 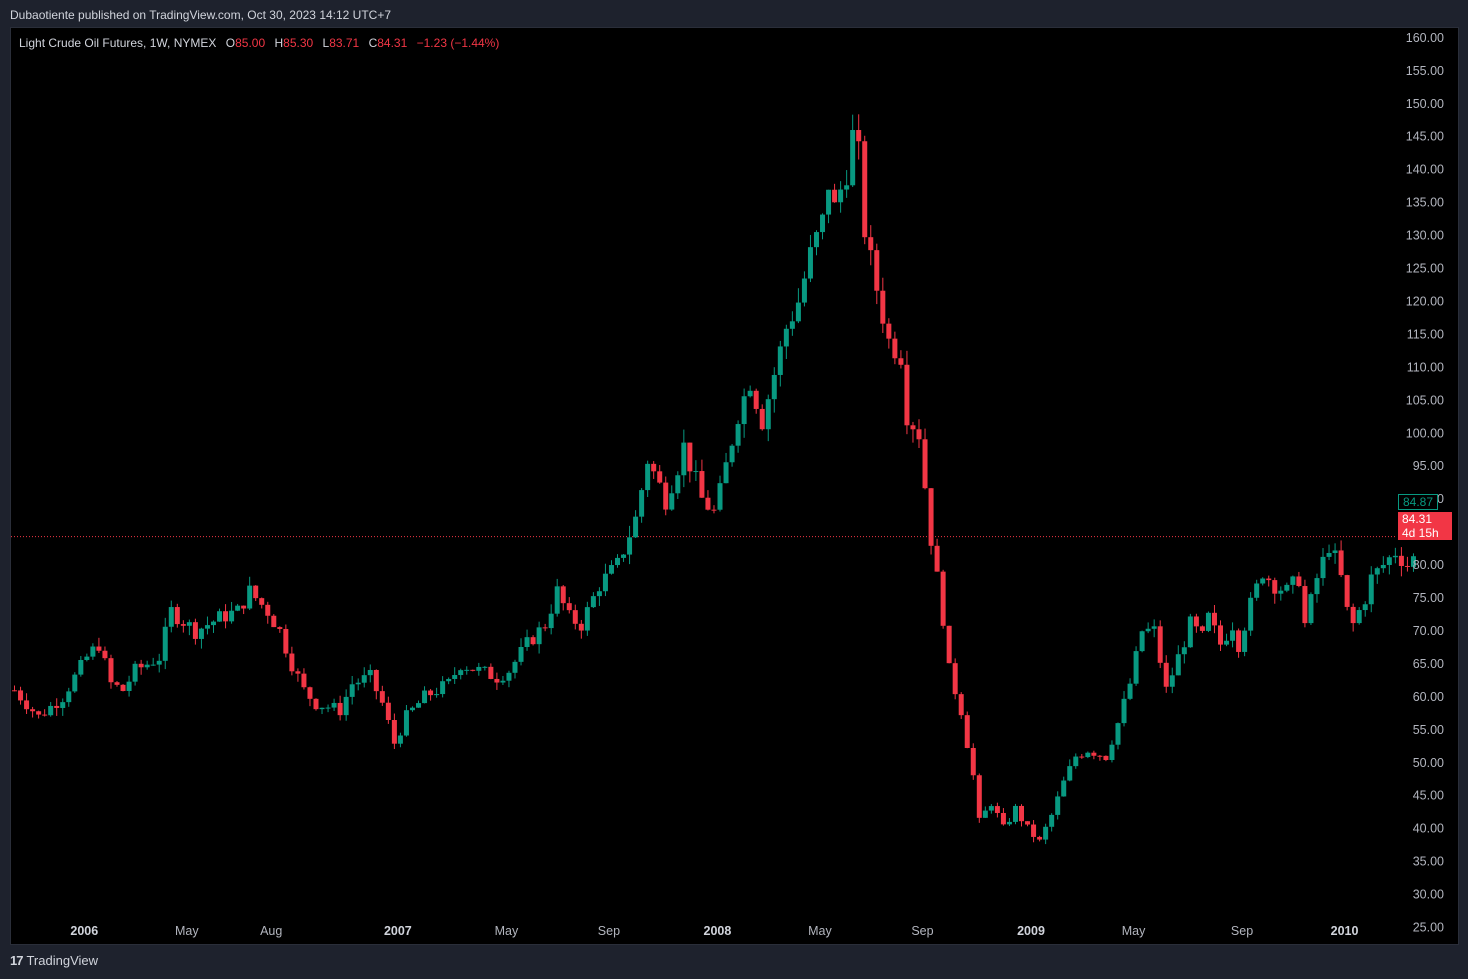 I want to click on y-tick-label: 40.00, so click(x=1428, y=829).